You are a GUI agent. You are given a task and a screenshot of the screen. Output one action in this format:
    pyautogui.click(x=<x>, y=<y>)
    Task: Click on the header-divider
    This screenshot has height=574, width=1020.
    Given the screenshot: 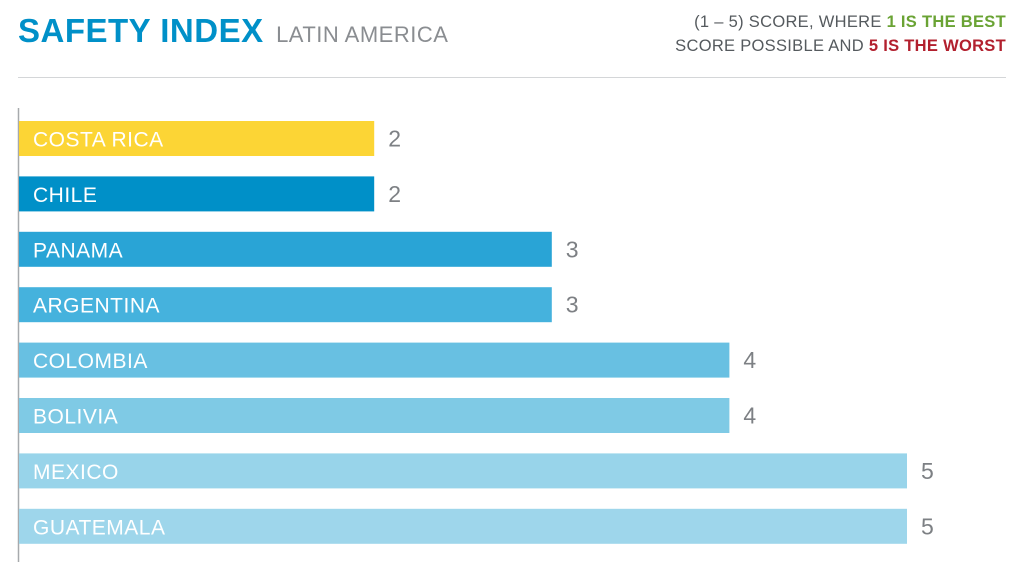 What is the action you would take?
    pyautogui.click(x=512, y=77)
    